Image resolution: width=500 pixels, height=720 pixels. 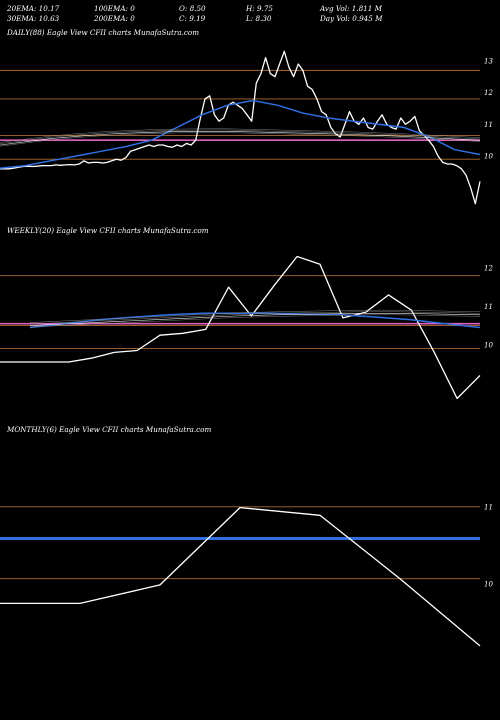 I want to click on ema20-label: 20EMA: 10.17, so click(x=33, y=8).